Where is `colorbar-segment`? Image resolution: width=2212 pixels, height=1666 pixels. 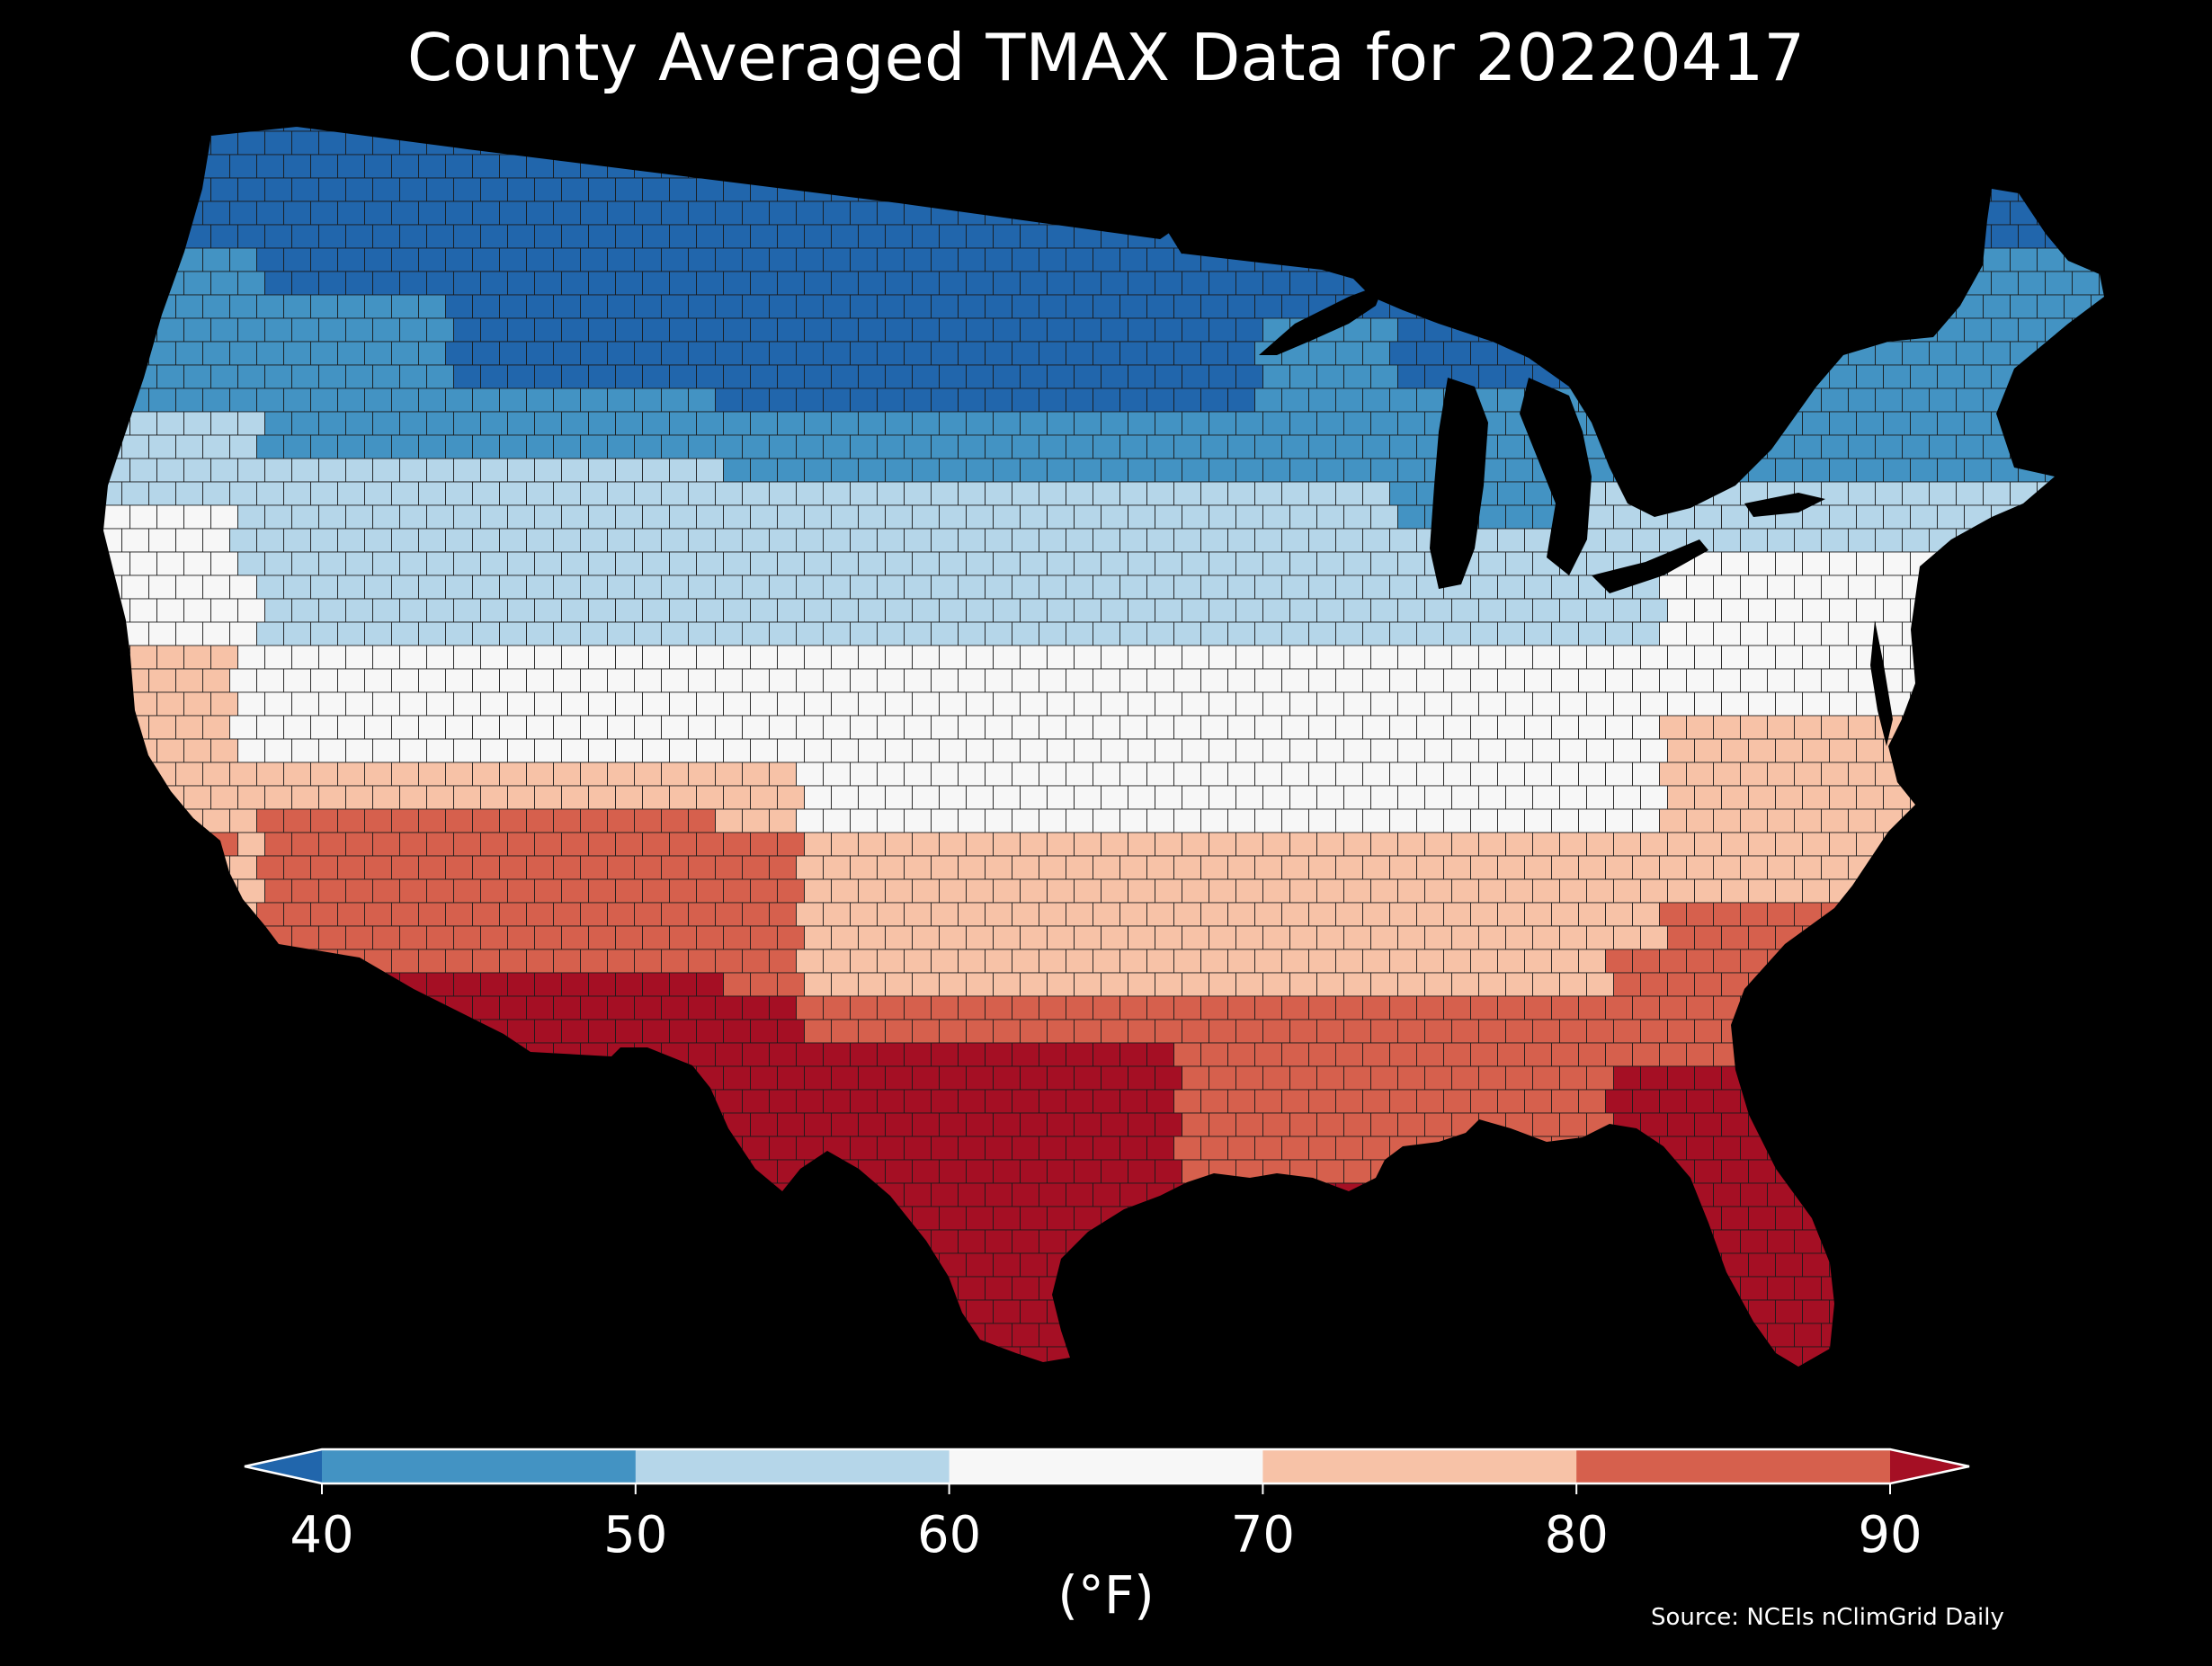 colorbar-segment is located at coordinates (1419, 1466).